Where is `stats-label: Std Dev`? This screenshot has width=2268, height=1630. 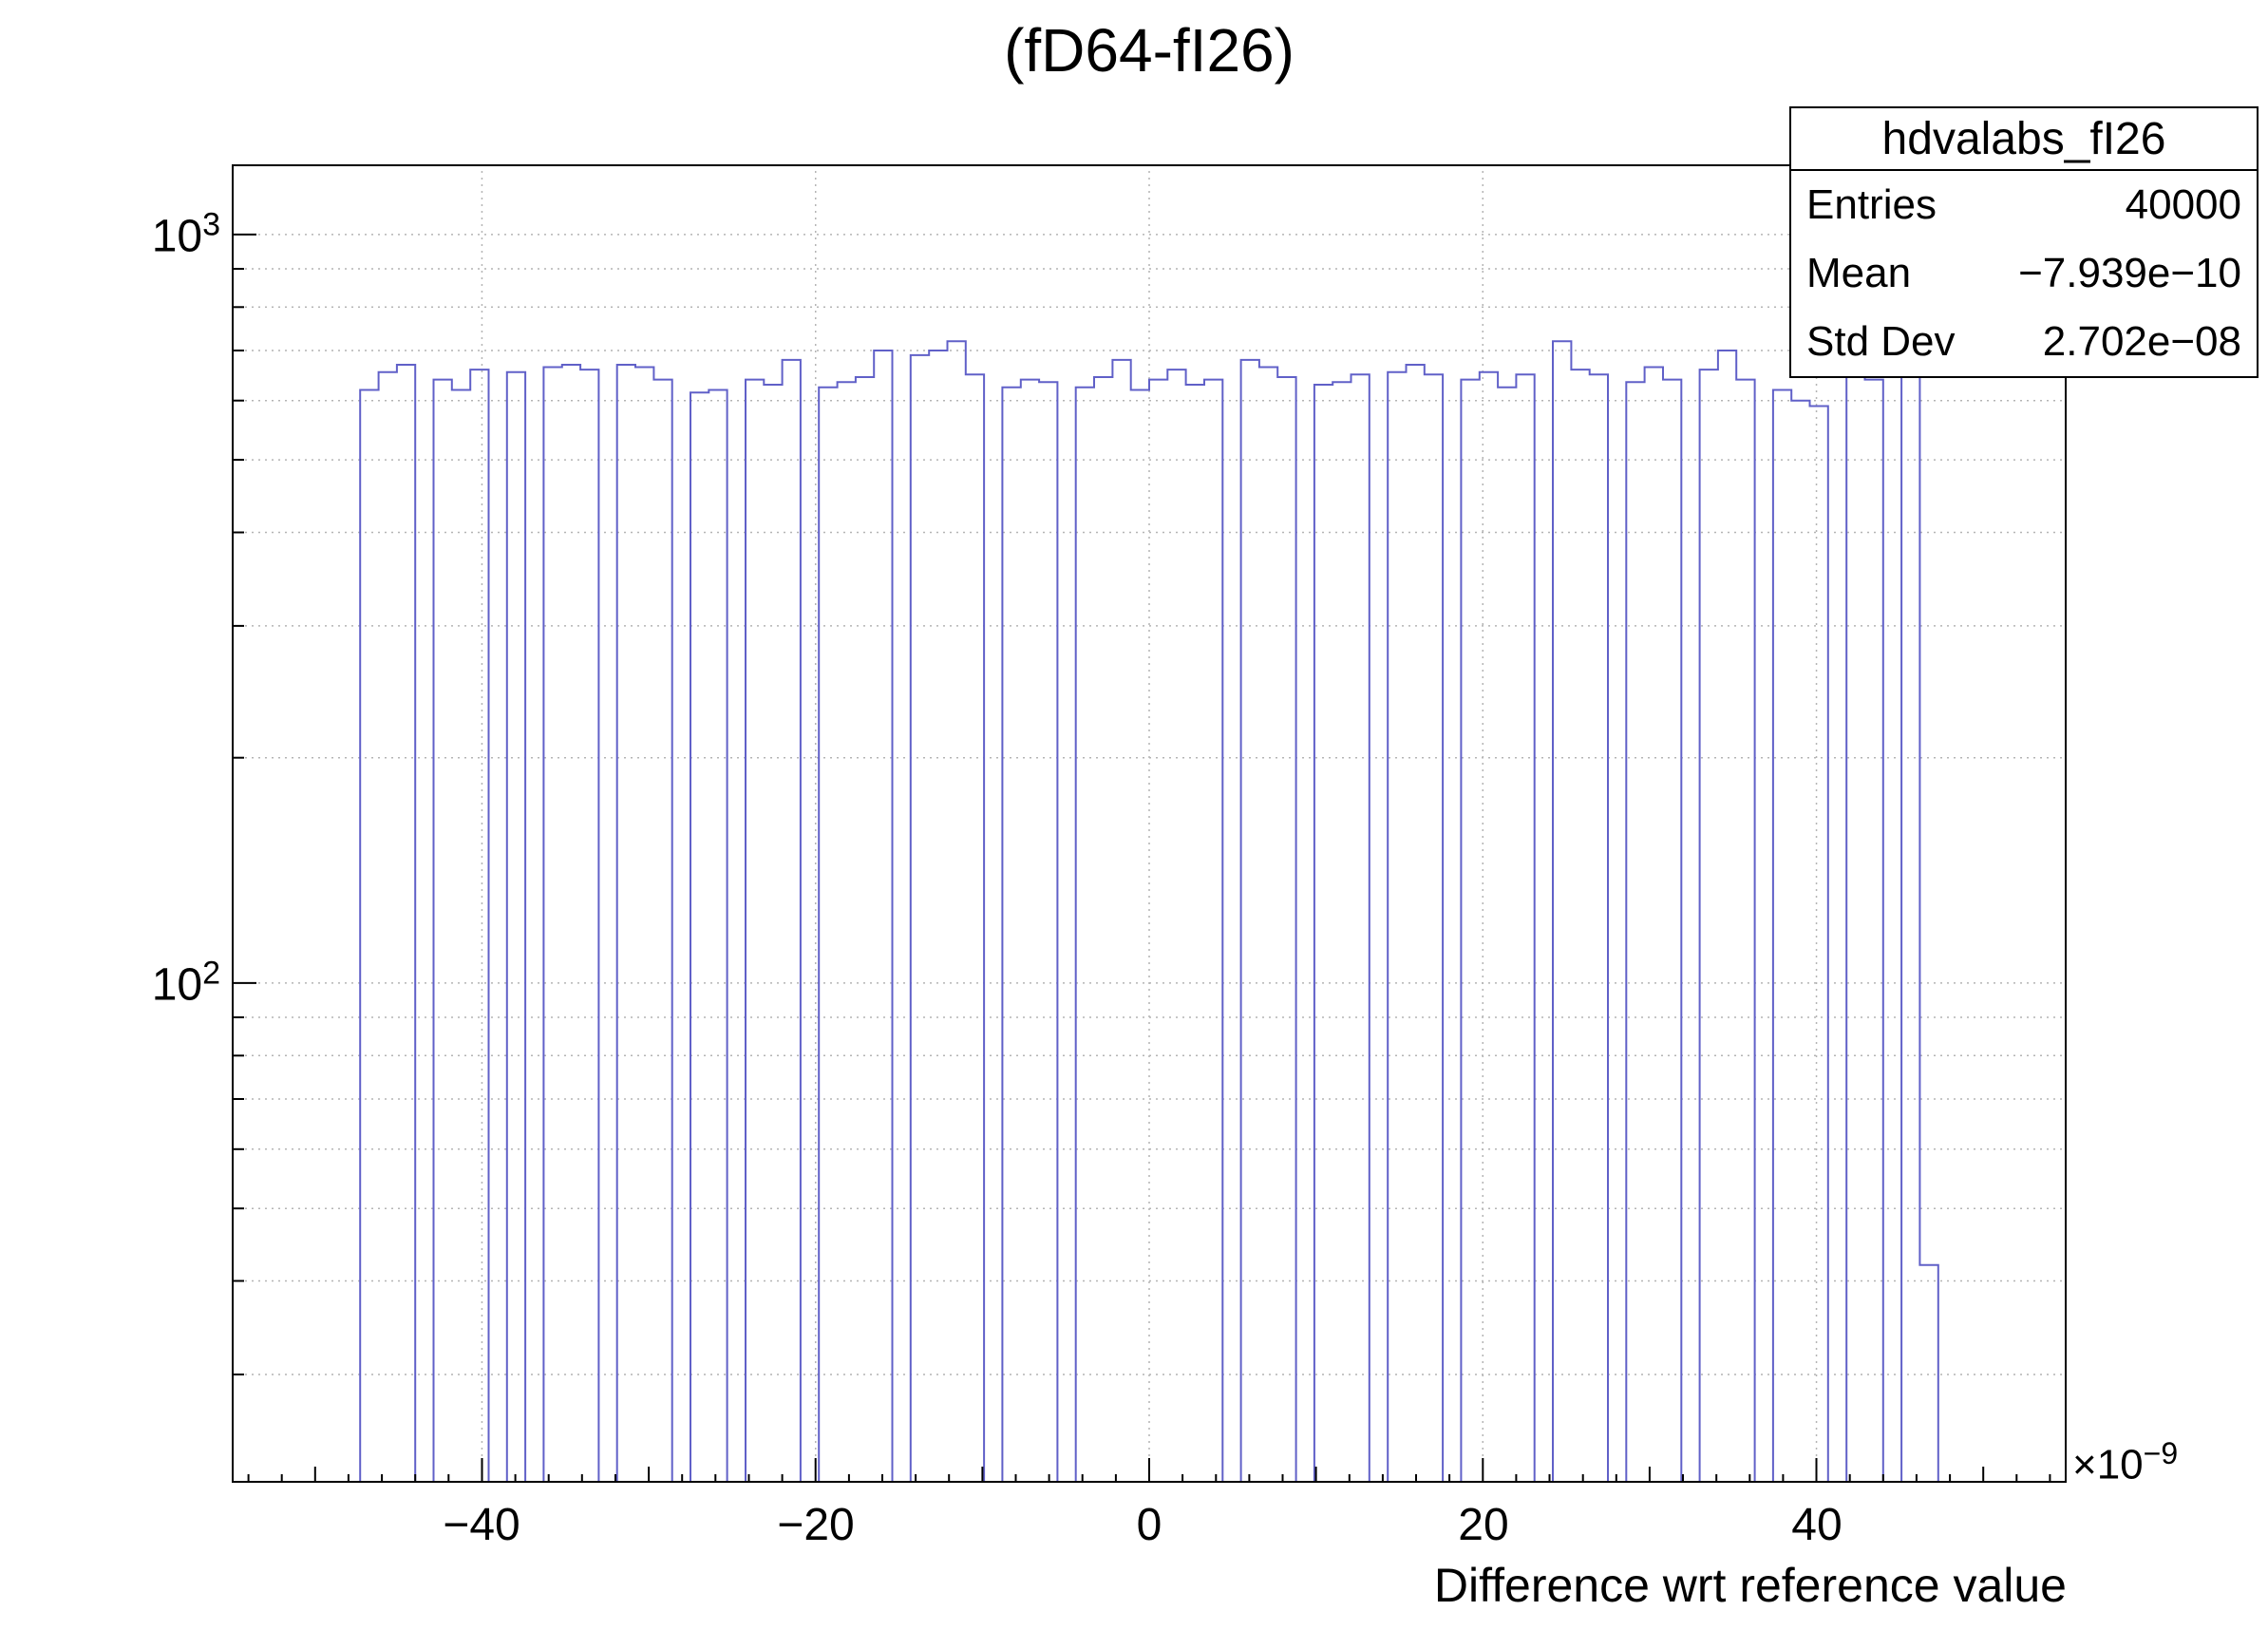
stats-label: Std Dev is located at coordinates (1881, 341).